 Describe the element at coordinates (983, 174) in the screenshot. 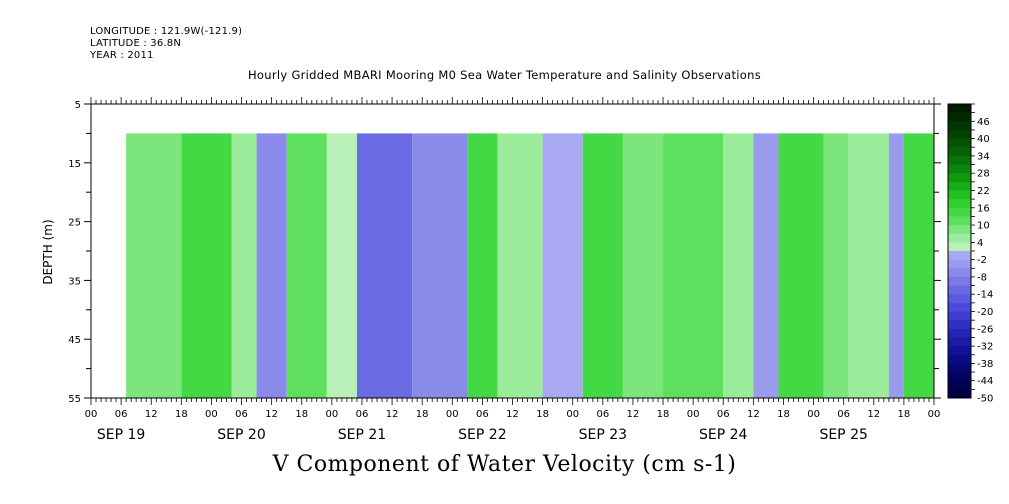

I see `colorbar-label: 28` at that location.